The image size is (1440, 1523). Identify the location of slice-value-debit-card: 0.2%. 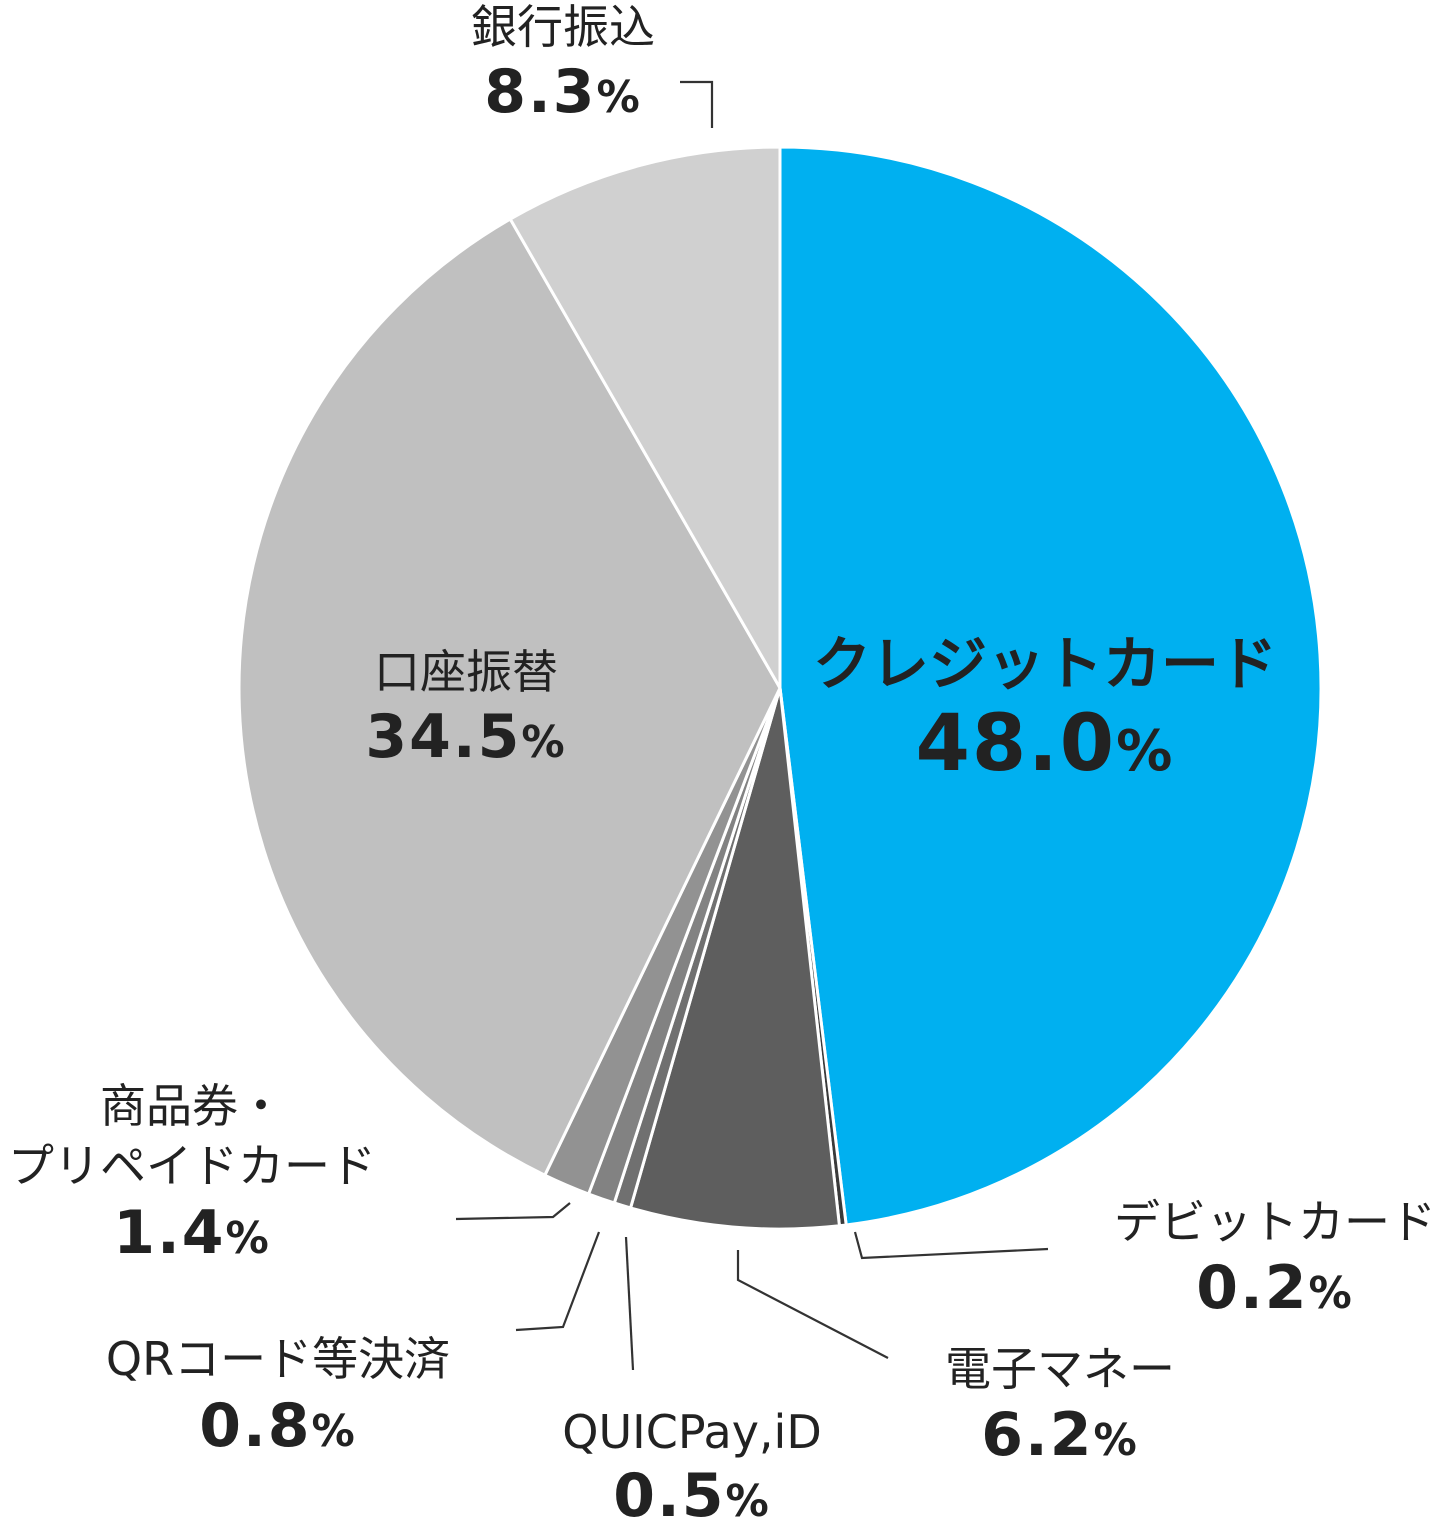
(1275, 1288).